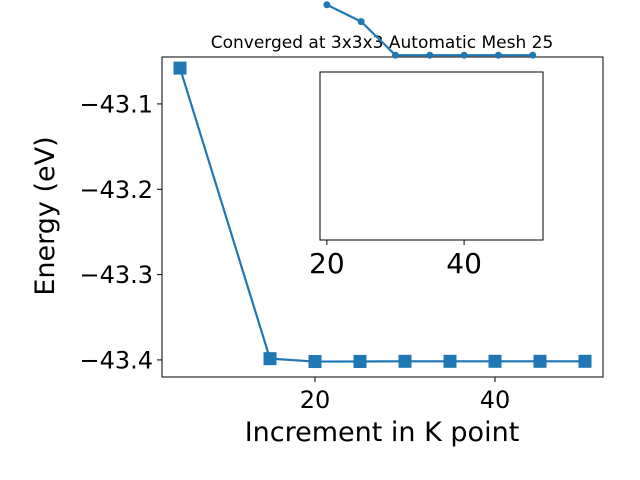  What do you see at coordinates (116, 105) in the screenshot?
I see `main-y-tick-label: −43.1` at bounding box center [116, 105].